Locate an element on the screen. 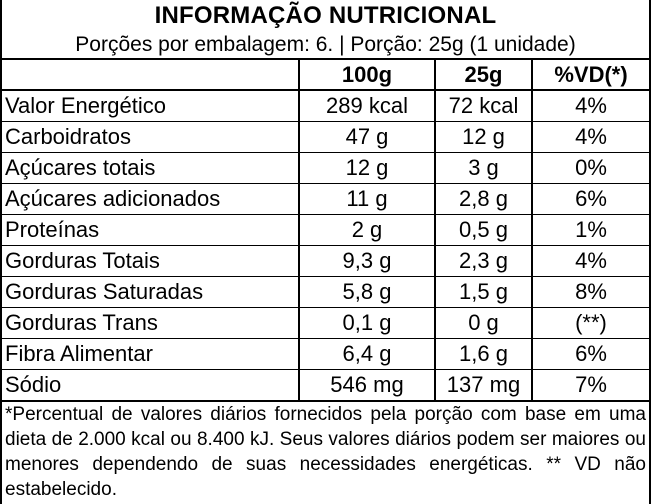 The image size is (651, 504). value-per-100g: 289 kcal is located at coordinates (366, 106).